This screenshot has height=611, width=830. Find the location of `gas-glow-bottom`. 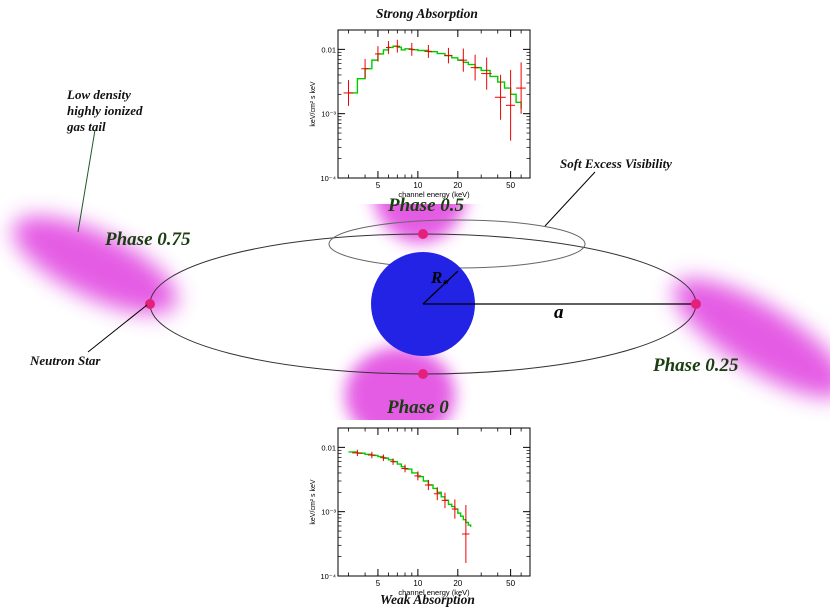

gas-glow-bottom is located at coordinates (400, 395).